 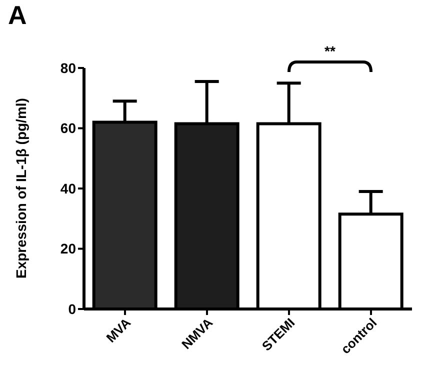 I want to click on y-tick-label: 0, so click(x=72, y=308).